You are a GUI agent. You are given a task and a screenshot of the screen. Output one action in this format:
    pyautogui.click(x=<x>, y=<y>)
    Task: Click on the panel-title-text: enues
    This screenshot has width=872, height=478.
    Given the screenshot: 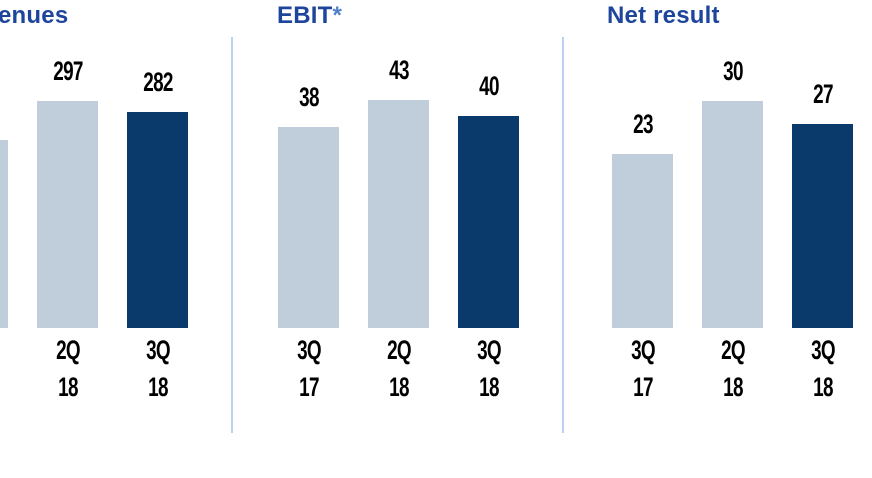 What is the action you would take?
    pyautogui.click(x=34, y=15)
    